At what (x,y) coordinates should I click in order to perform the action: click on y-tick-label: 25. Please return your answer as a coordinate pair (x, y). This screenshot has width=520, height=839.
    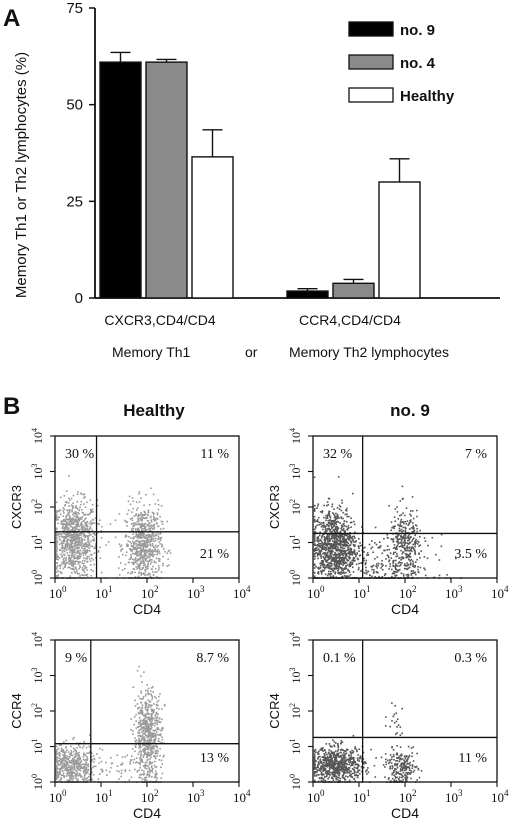
    Looking at the image, I should click on (74, 201).